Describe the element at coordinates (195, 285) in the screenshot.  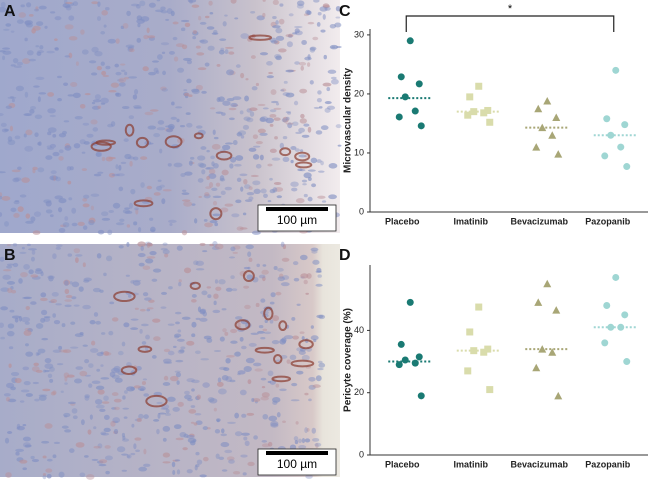
I see `vessel` at that location.